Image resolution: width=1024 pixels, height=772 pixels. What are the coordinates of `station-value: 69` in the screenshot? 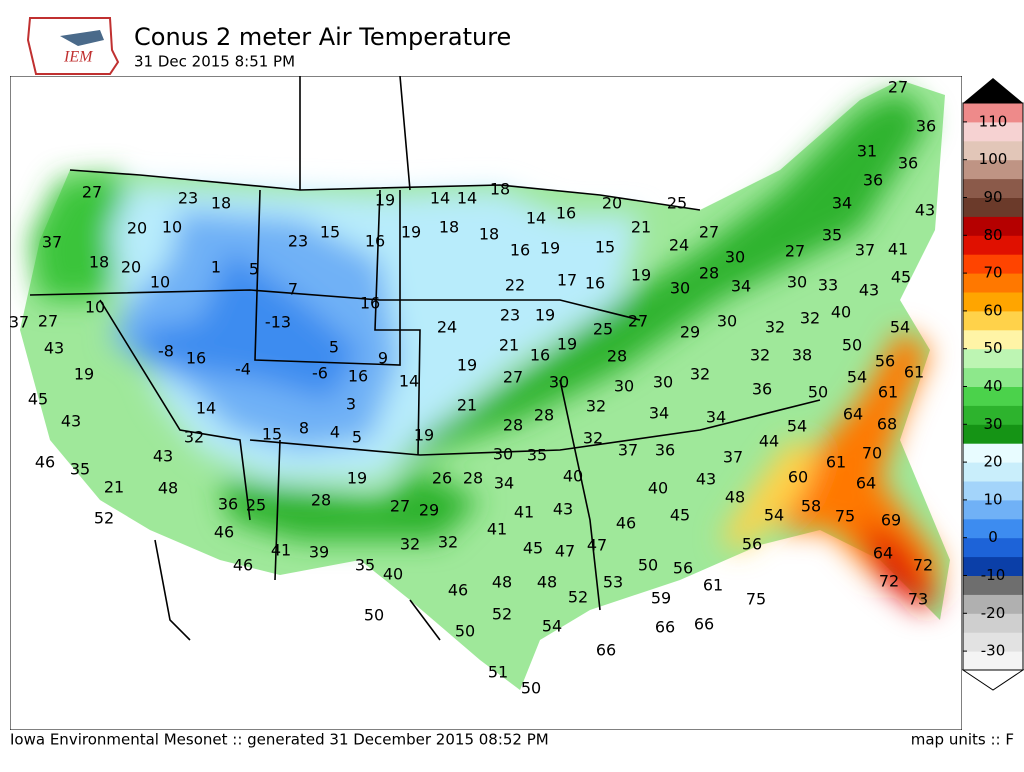 It's located at (891, 520).